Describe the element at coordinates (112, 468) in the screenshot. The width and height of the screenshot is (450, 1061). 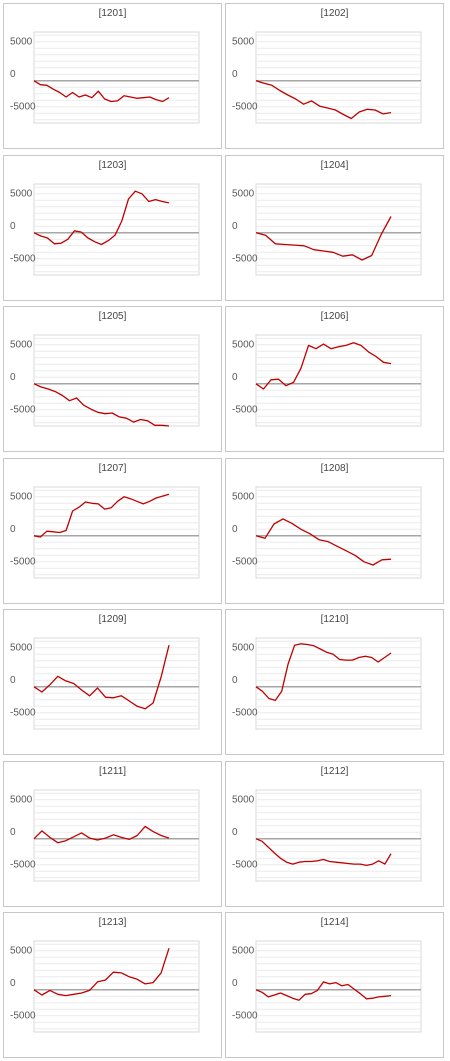
I see `chart-title: [1207]` at that location.